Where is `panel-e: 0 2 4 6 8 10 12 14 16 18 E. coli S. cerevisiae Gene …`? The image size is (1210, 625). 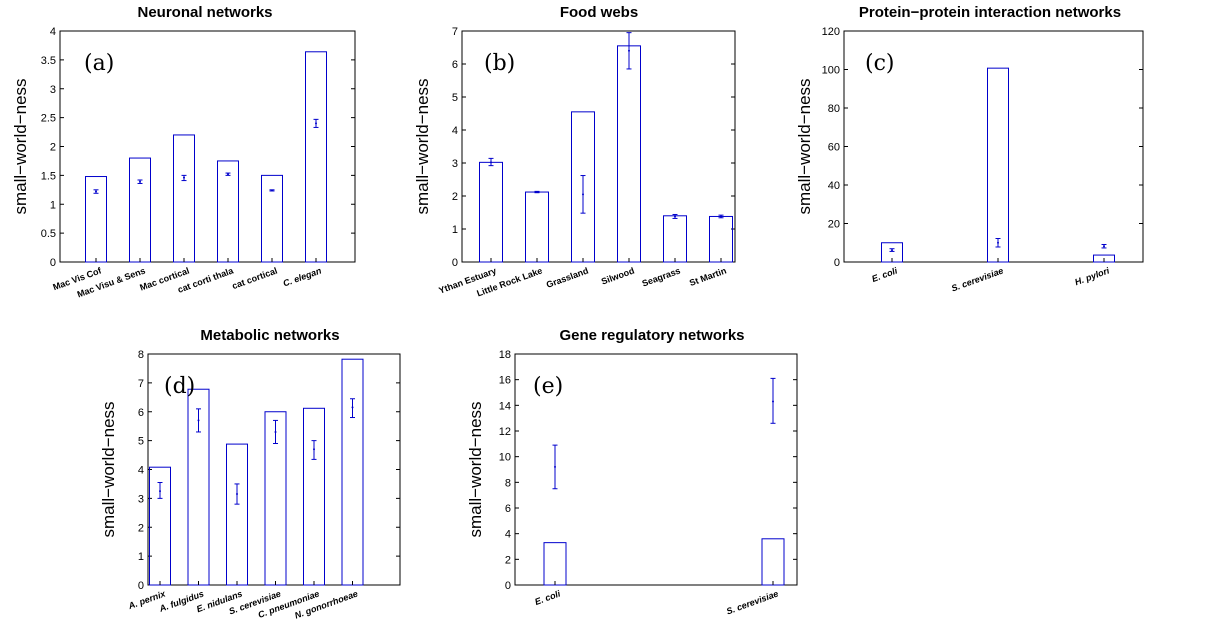
panel-e: 0 2 4 6 8 10 12 14 16 18 E. coli S. cerevisiae Gene … is located at coordinates (632, 472).